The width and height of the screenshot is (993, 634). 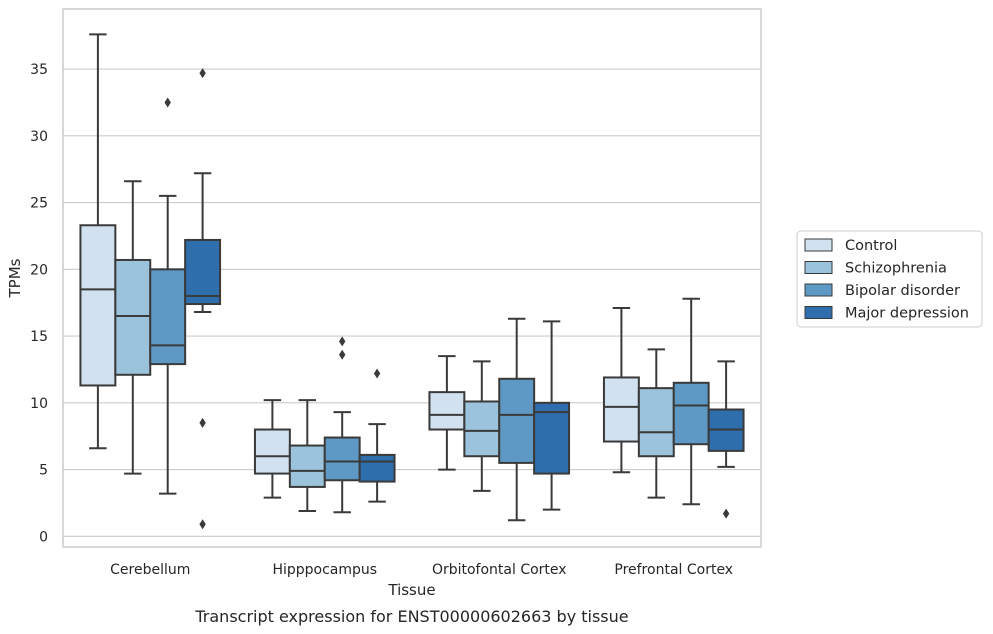 I want to click on legend-label: Major depression, so click(x=907, y=314).